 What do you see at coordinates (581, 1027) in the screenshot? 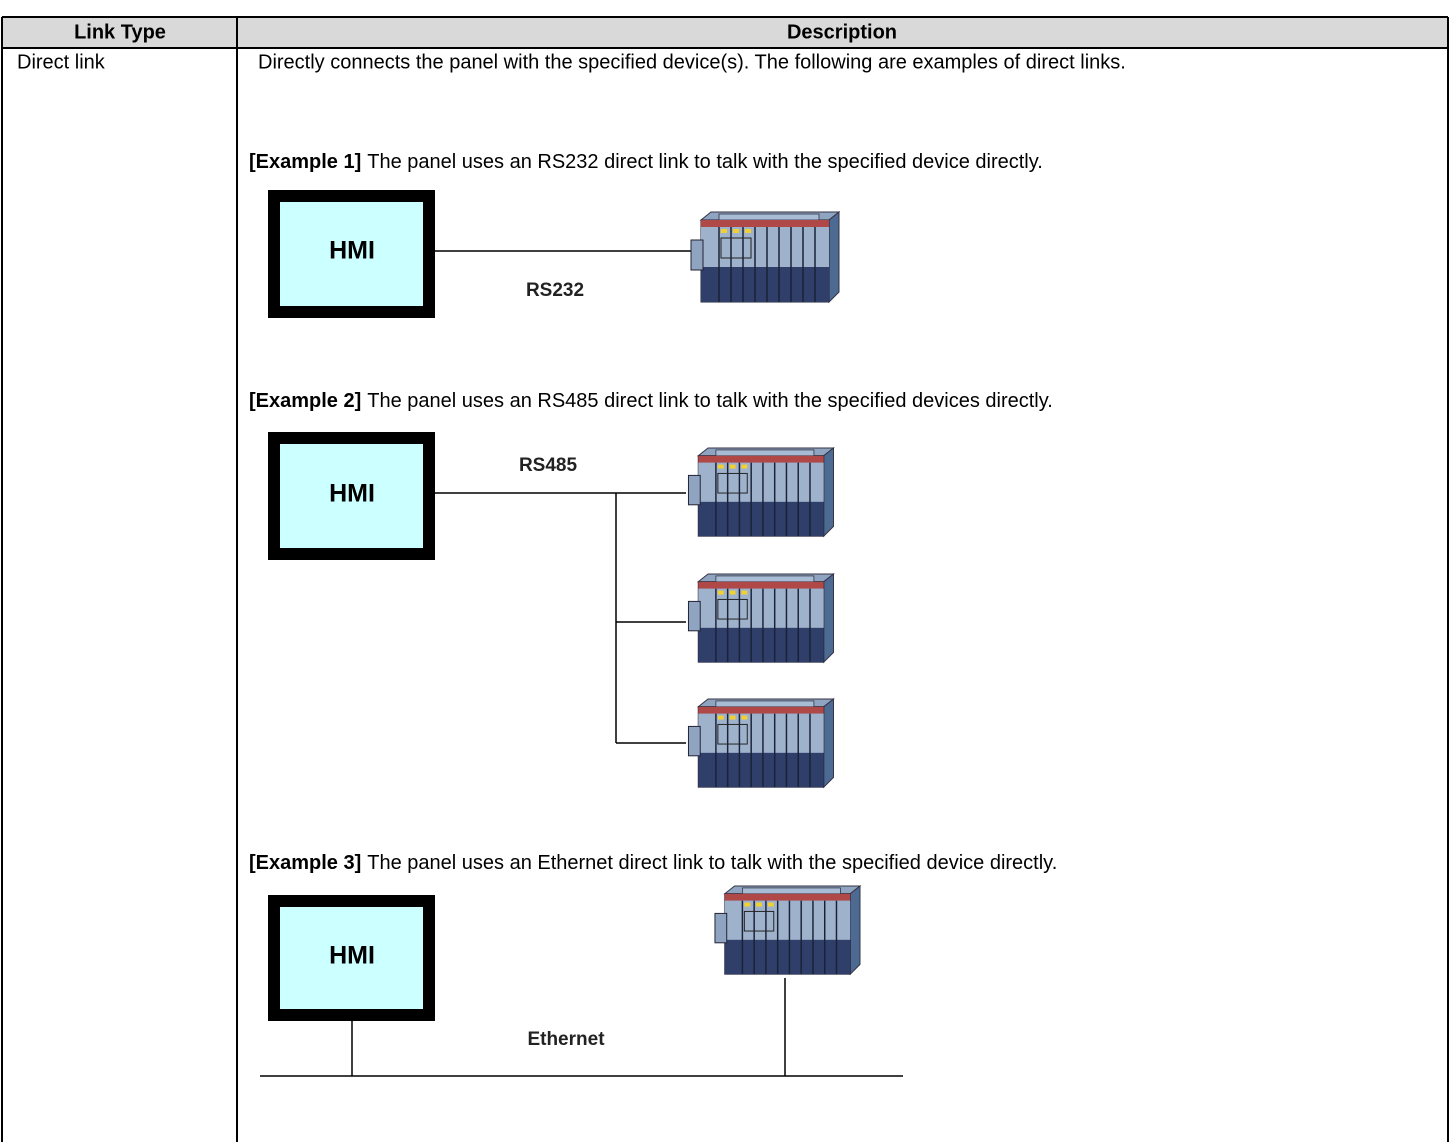
I see `ethernet-cable` at bounding box center [581, 1027].